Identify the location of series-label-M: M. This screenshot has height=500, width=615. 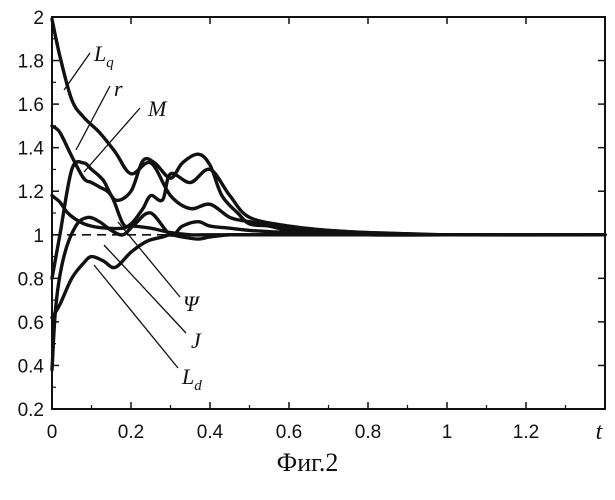
(157, 108).